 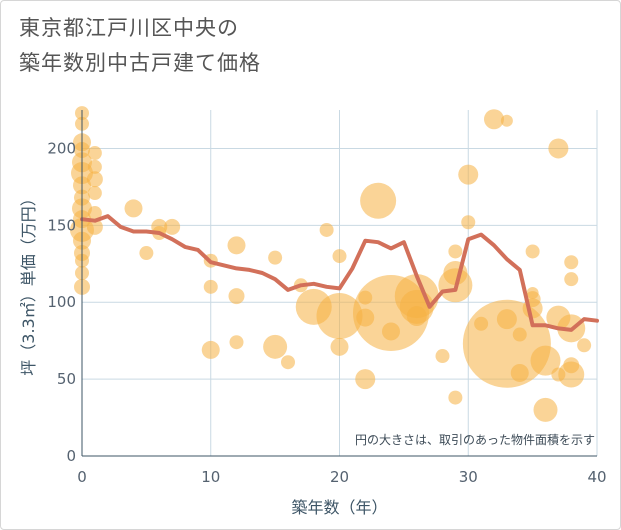 I want to click on title-line-2: 築年数別中古戸建て価格, so click(x=140, y=63).